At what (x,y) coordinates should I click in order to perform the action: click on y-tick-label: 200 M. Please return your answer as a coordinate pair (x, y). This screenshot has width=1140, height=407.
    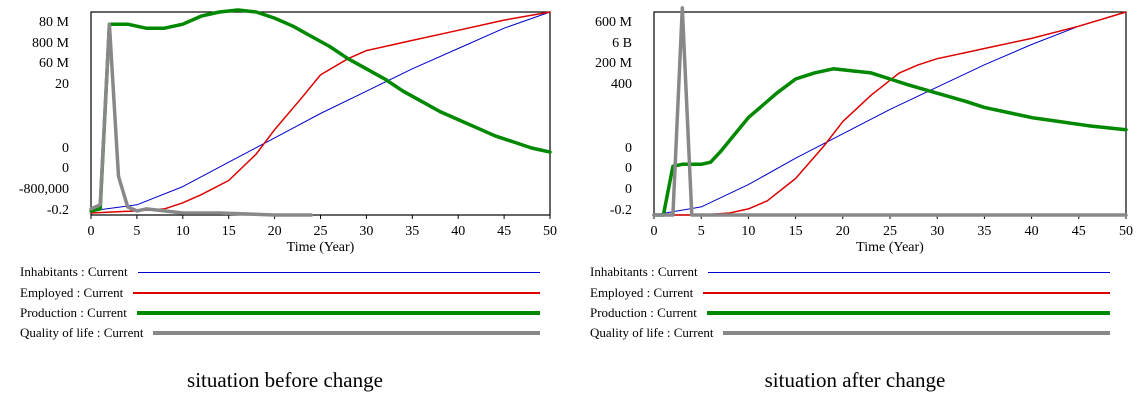
    Looking at the image, I should click on (614, 63).